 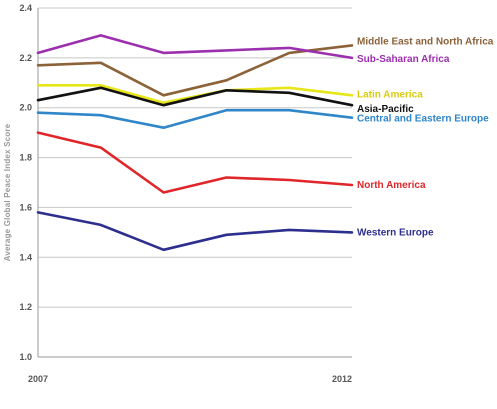 I want to click on series-label: Western Europe, so click(x=395, y=232).